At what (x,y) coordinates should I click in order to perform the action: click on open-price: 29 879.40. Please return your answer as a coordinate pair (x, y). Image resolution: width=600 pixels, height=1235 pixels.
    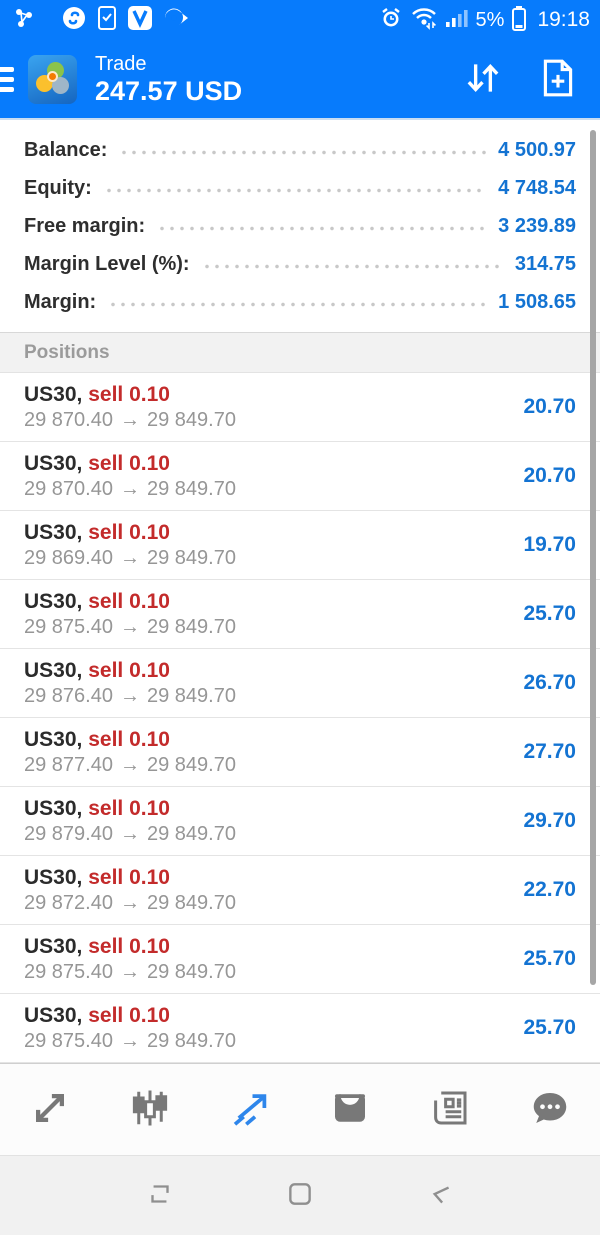
    Looking at the image, I should click on (68, 834).